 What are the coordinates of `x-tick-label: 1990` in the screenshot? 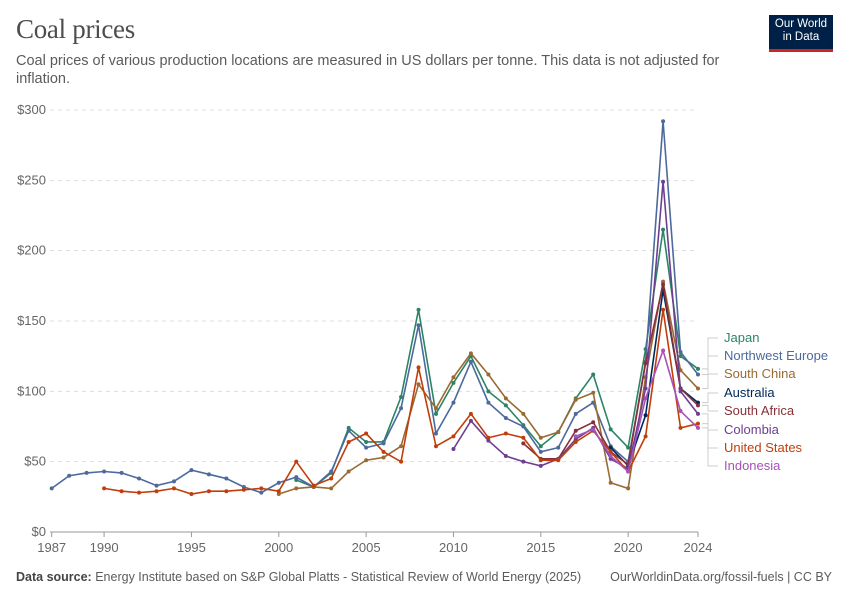 It's located at (104, 547).